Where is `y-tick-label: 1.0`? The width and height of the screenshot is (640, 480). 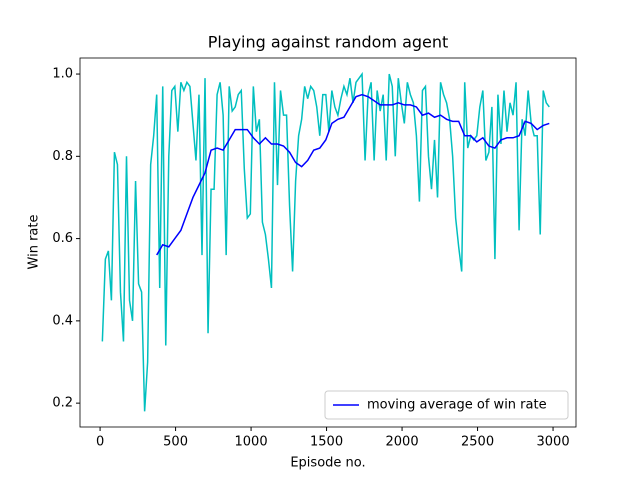
y-tick-label: 1.0 is located at coordinates (62, 74).